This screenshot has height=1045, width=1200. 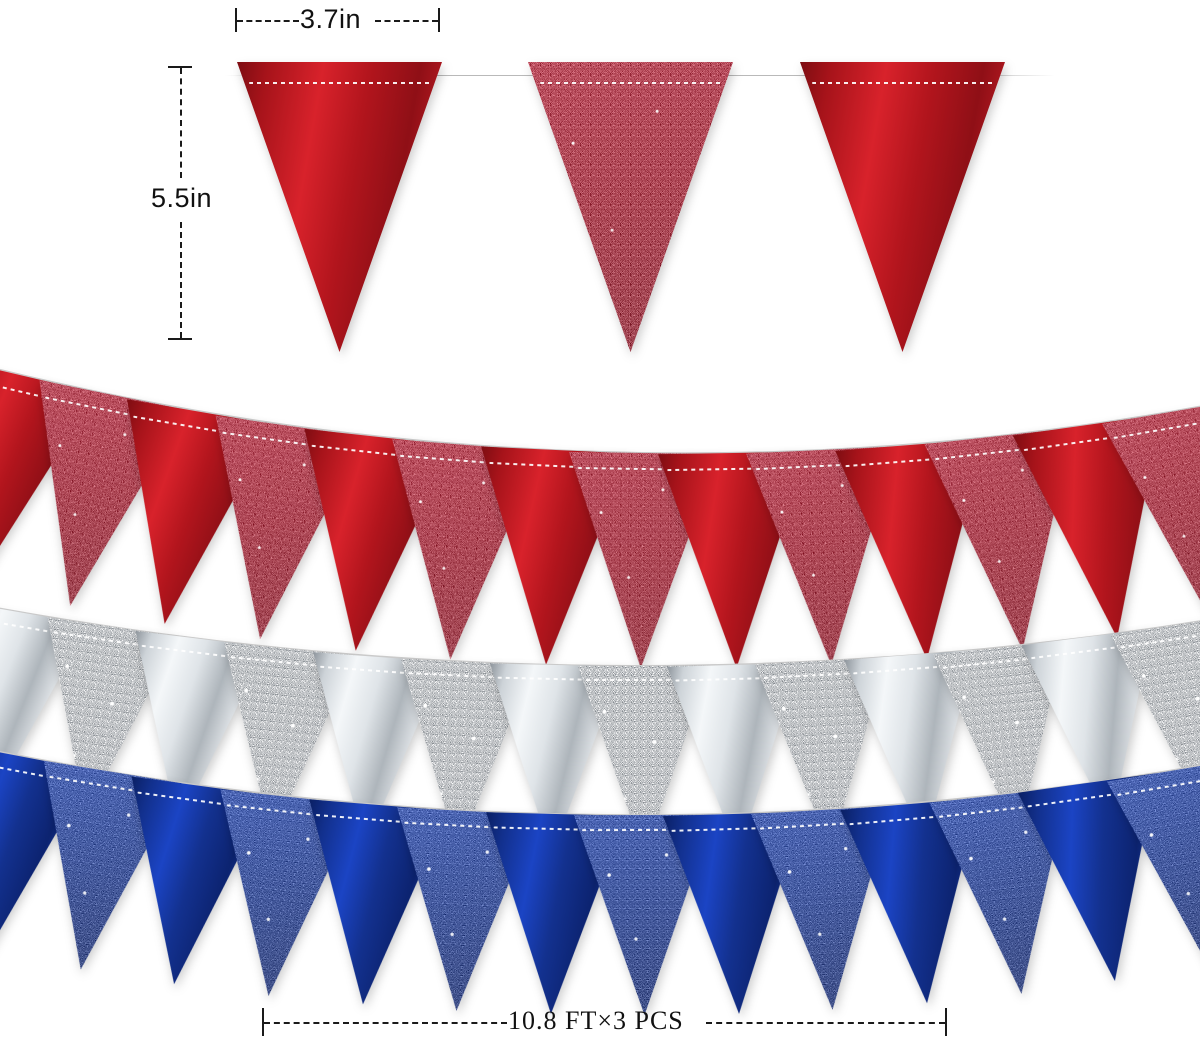 I want to click on length-dim-right-line, so click(x=825, y=1023).